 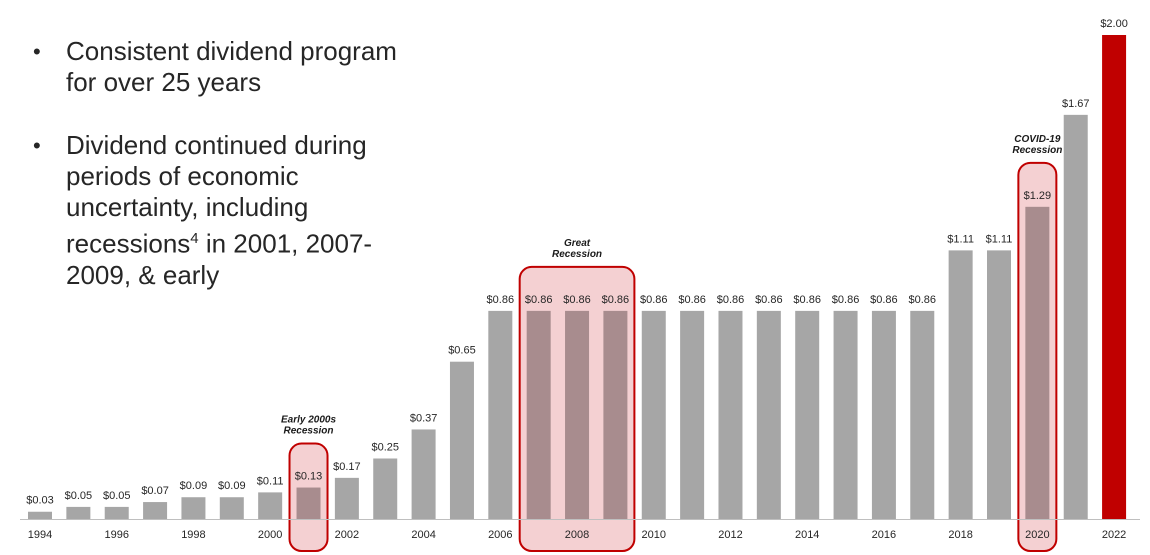 I want to click on value-label-2019: $1.11, so click(x=999, y=239).